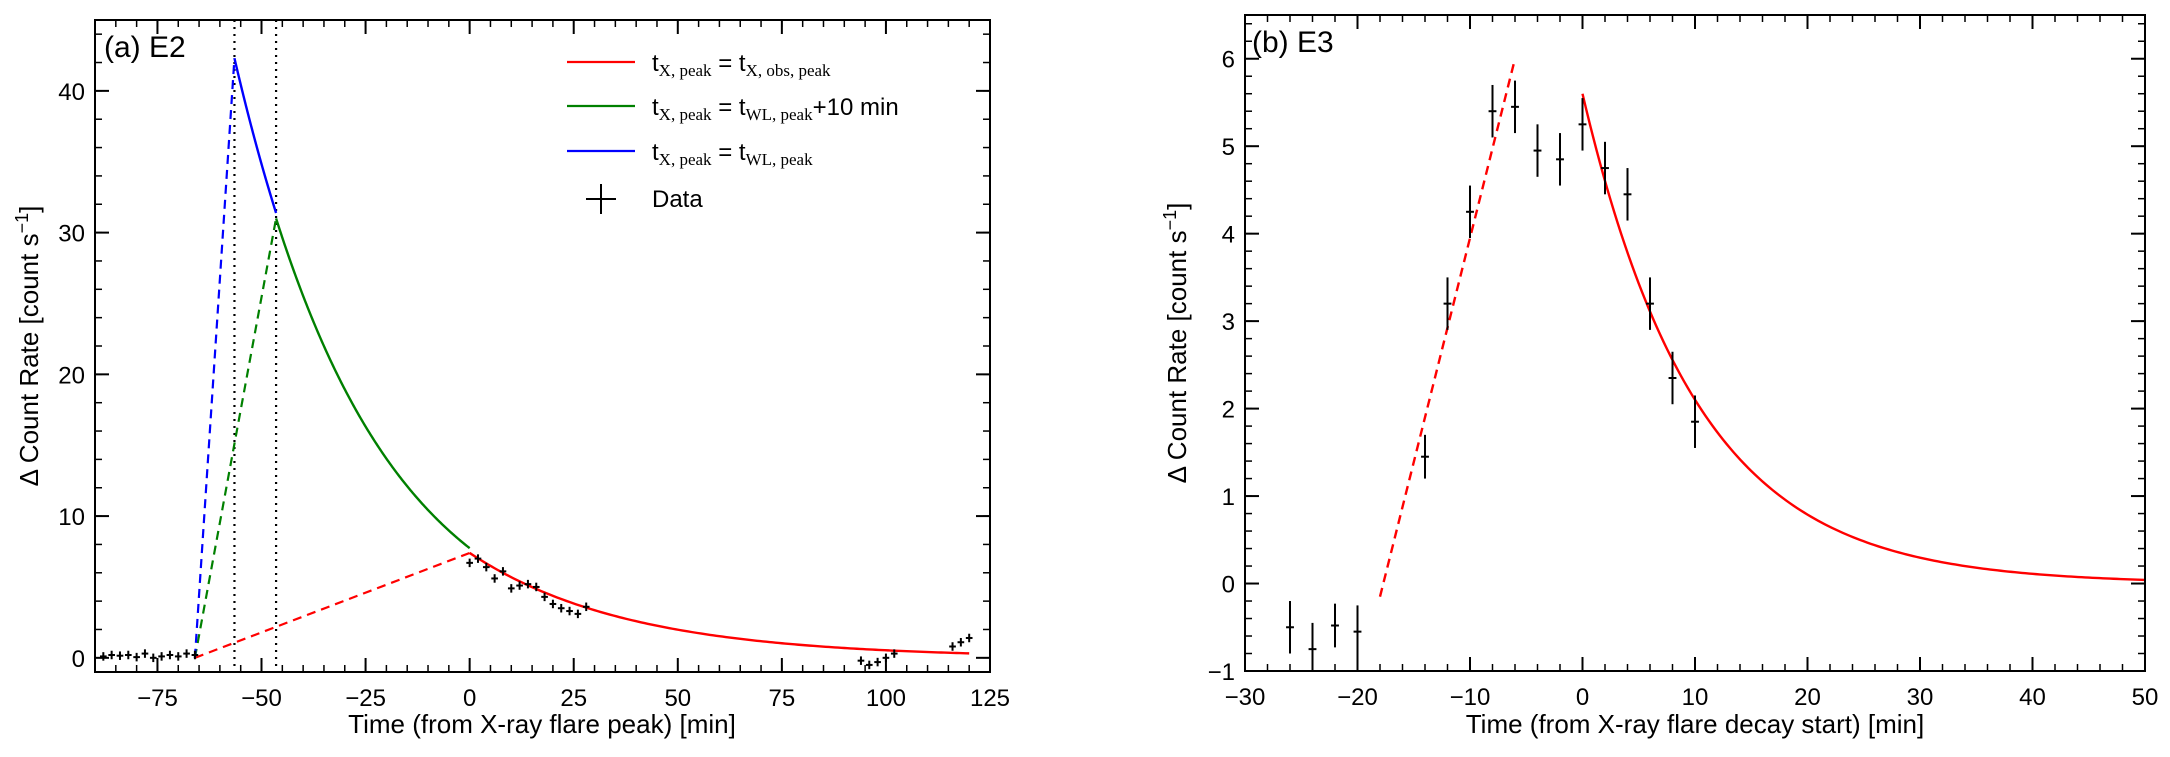 The height and width of the screenshot is (757, 2170). Describe the element at coordinates (1293, 42) in the screenshot. I see `panel-b-label: (b) E3` at that location.